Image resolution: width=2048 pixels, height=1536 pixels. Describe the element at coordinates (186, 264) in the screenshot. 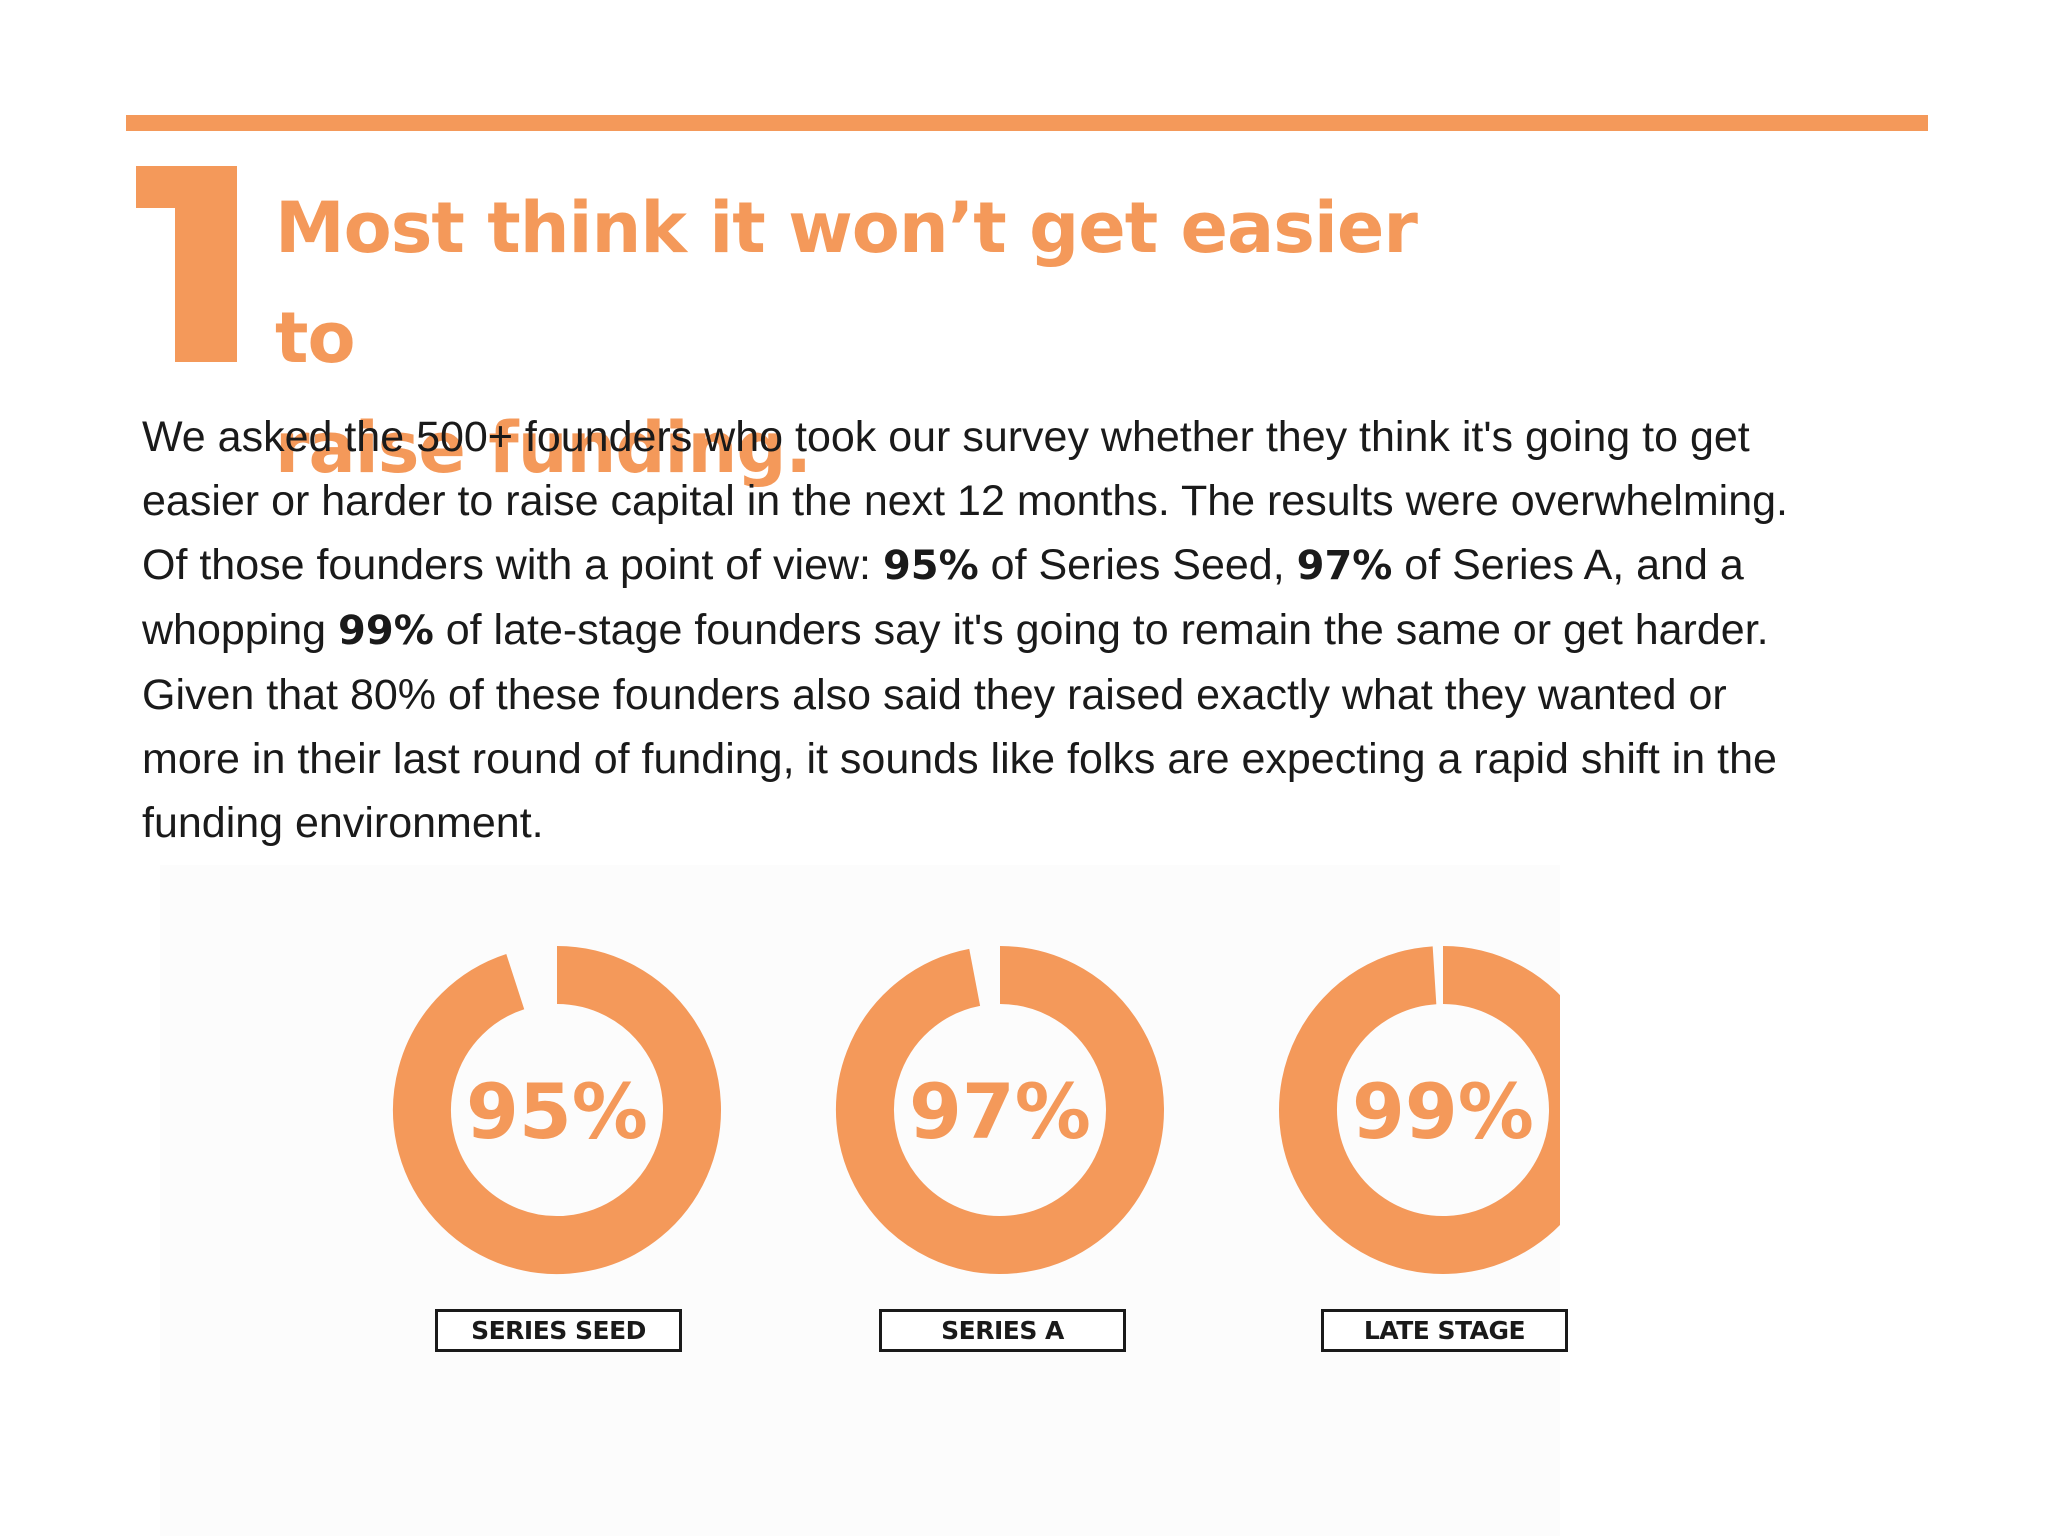

I see `section-number-one` at that location.